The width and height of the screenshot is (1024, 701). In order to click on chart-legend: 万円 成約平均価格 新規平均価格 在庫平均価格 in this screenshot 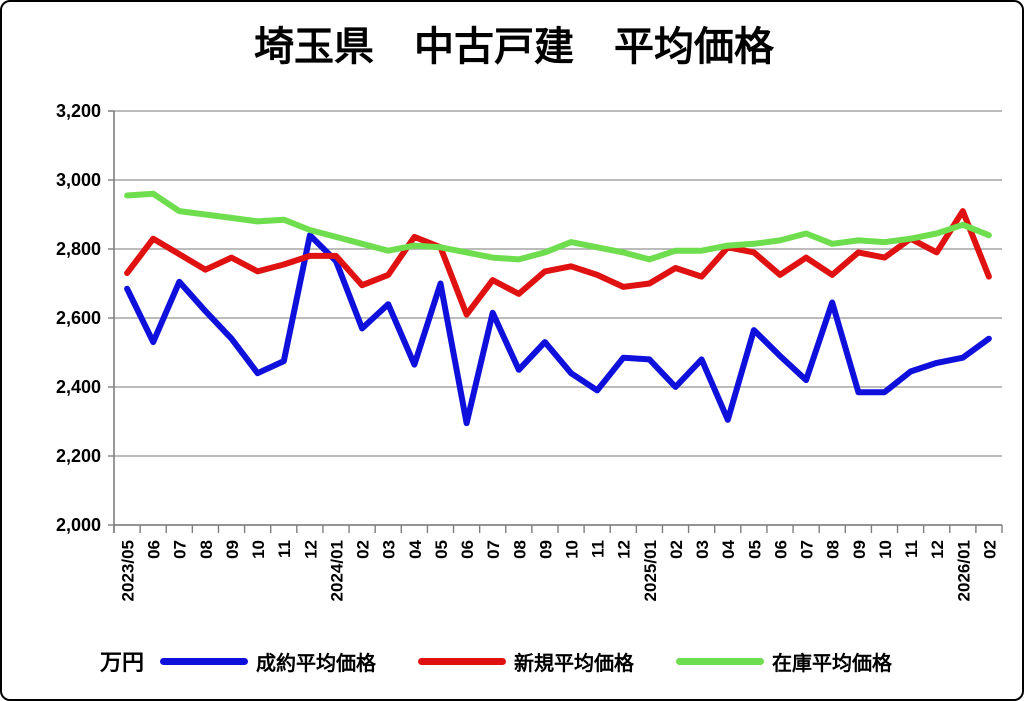, I will do `click(496, 661)`.